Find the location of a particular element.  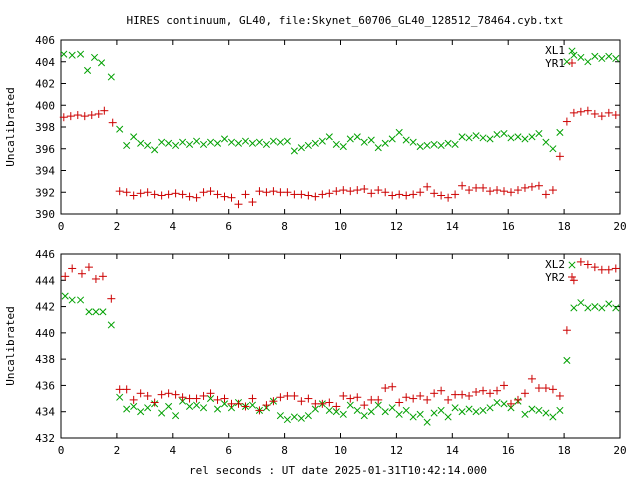

x-tick-label: 20 is located at coordinates (619, 226).